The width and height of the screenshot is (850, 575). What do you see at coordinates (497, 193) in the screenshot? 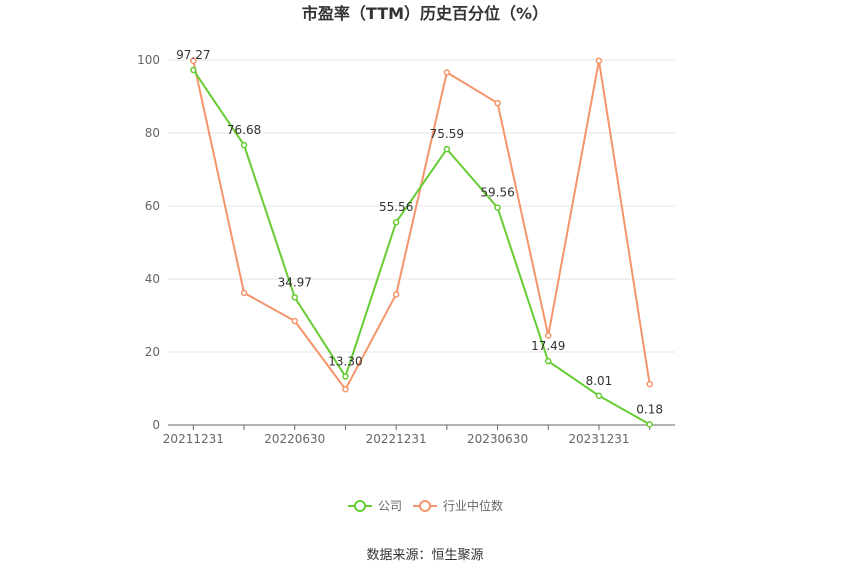
I see `data-label: 59.56` at bounding box center [497, 193].